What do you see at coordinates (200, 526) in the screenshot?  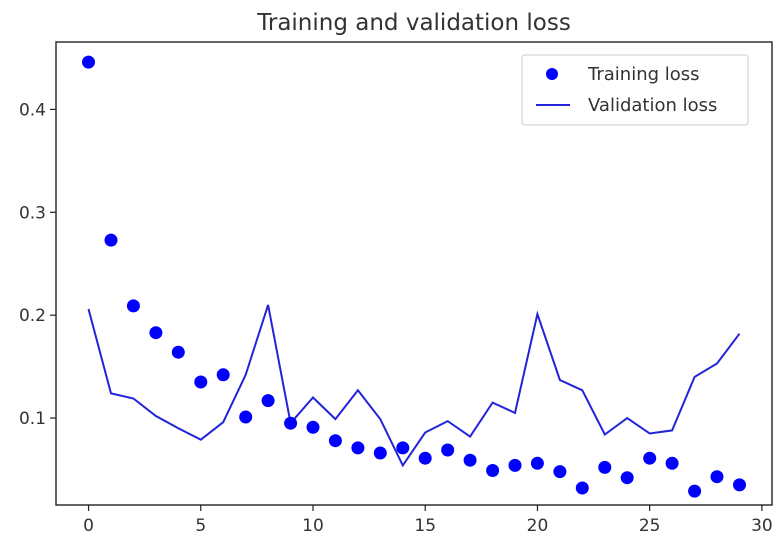 I see `x-tick-label: 5` at bounding box center [200, 526].